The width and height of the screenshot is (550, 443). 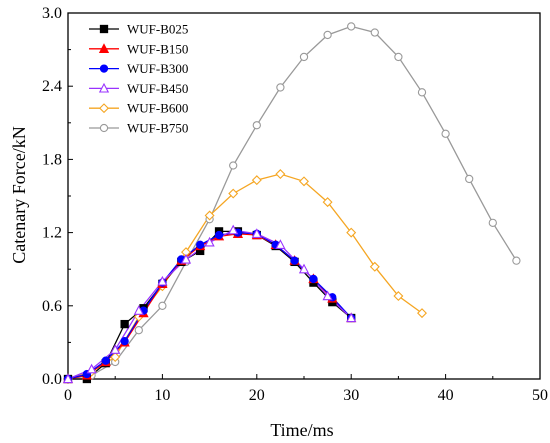 I want to click on legend-label: WUF-B750, so click(x=157, y=128).